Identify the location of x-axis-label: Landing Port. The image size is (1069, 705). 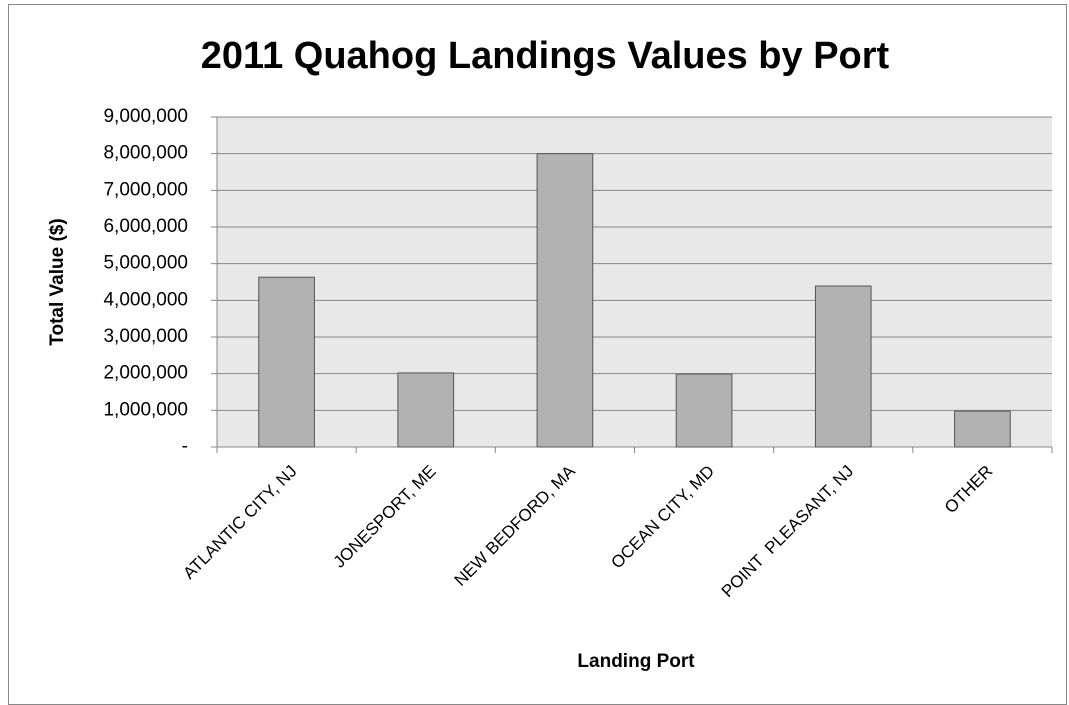
(636, 661).